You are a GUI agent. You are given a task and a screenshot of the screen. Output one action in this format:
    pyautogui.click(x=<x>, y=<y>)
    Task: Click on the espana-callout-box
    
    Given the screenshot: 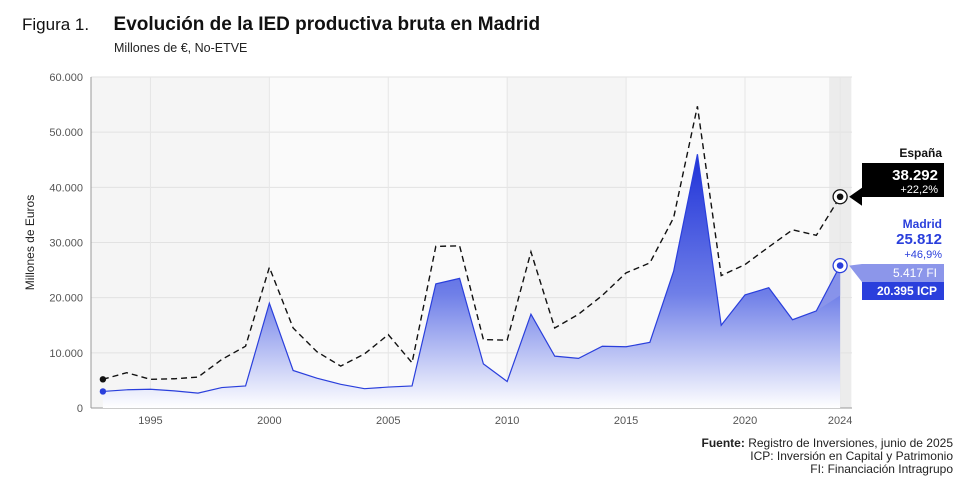 What is the action you would take?
    pyautogui.click(x=896, y=184)
    